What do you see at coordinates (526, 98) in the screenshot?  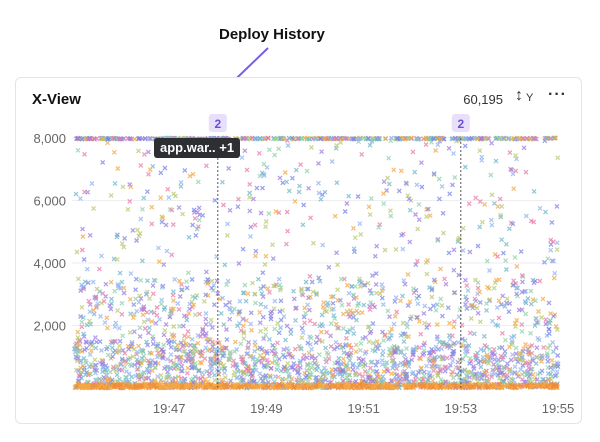 I see `y-axis-toggle-button: ↕ Y` at bounding box center [526, 98].